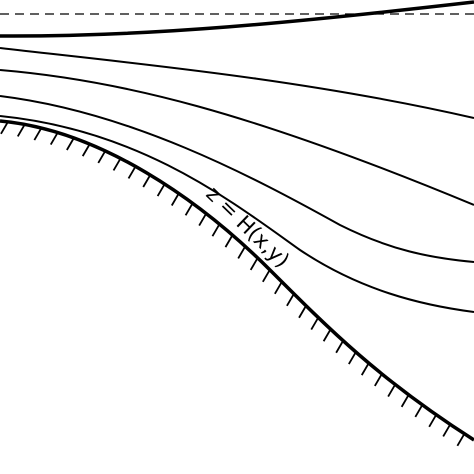  Describe the element at coordinates (248, 227) in the screenshot. I see `bottom-label: z = H(x,y)` at that location.